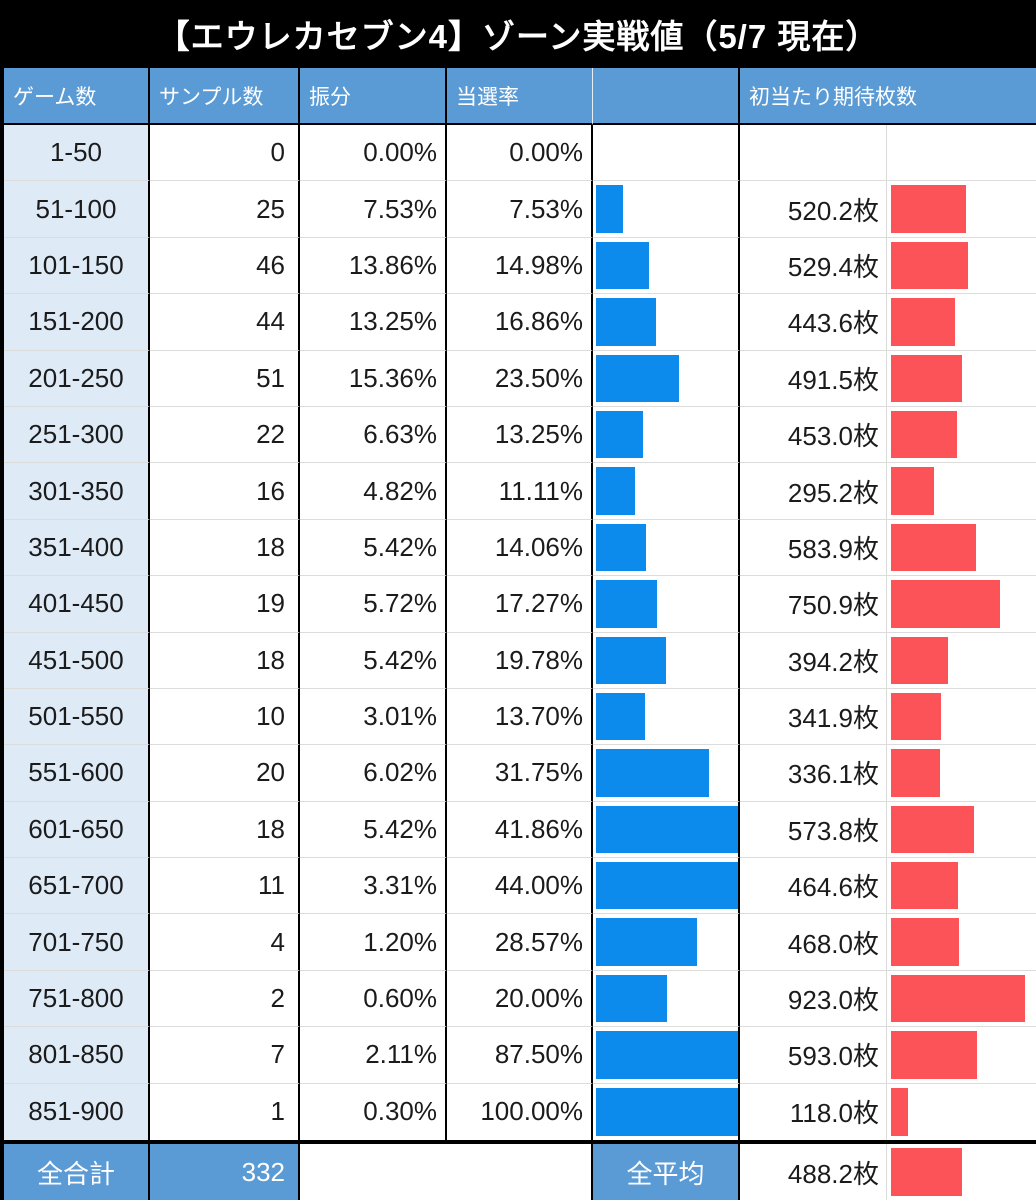 This screenshot has width=1036, height=1200. What do you see at coordinates (520, 1112) in the screenshot?
I see `table-row: 851-900 1 0.30% 100.00% 118.0枚` at bounding box center [520, 1112].